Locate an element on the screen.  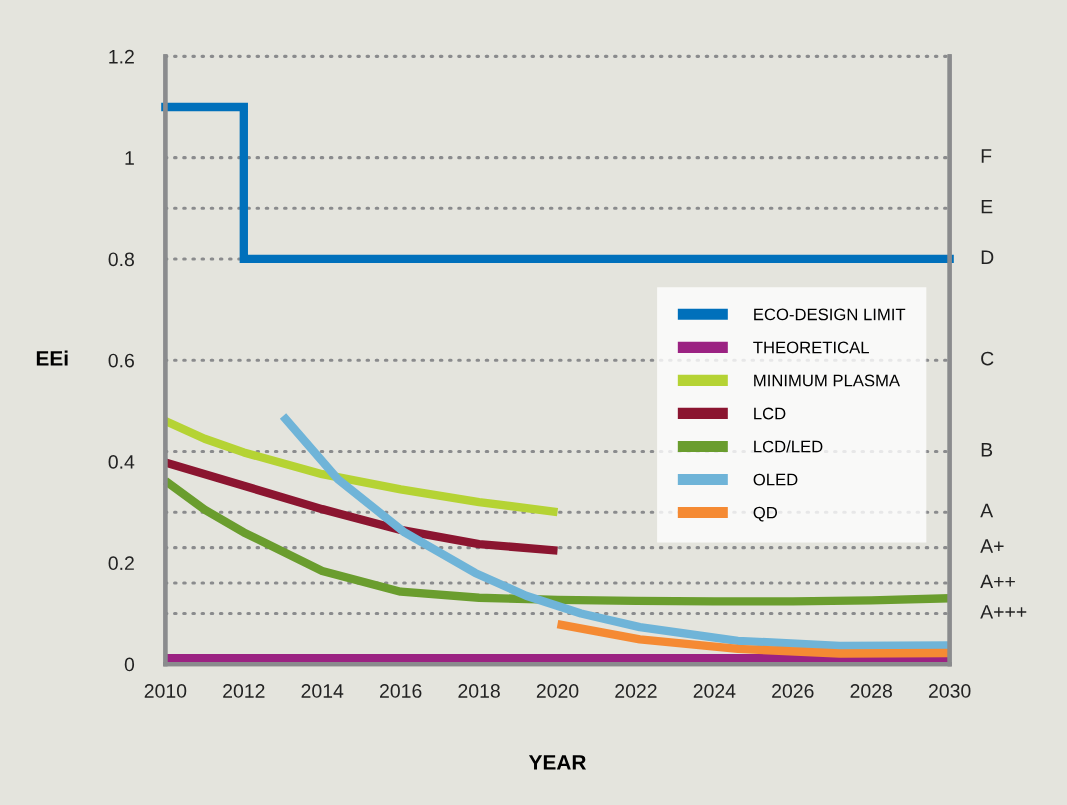
y-tick-label: 1 is located at coordinates (129, 158).